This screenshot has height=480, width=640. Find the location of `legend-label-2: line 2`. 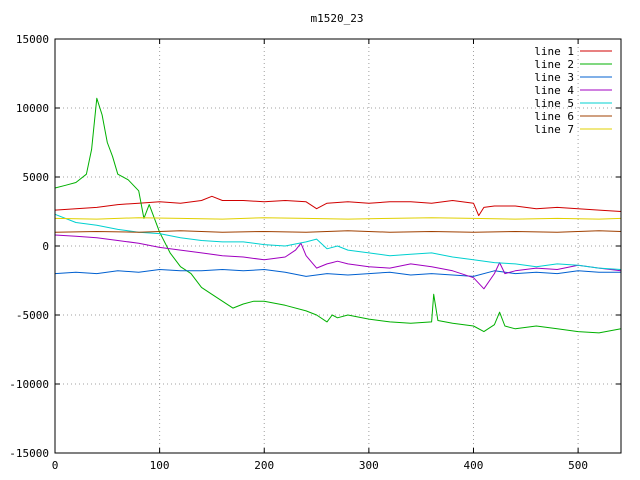

legend-label-2: line 2 is located at coordinates (554, 64).